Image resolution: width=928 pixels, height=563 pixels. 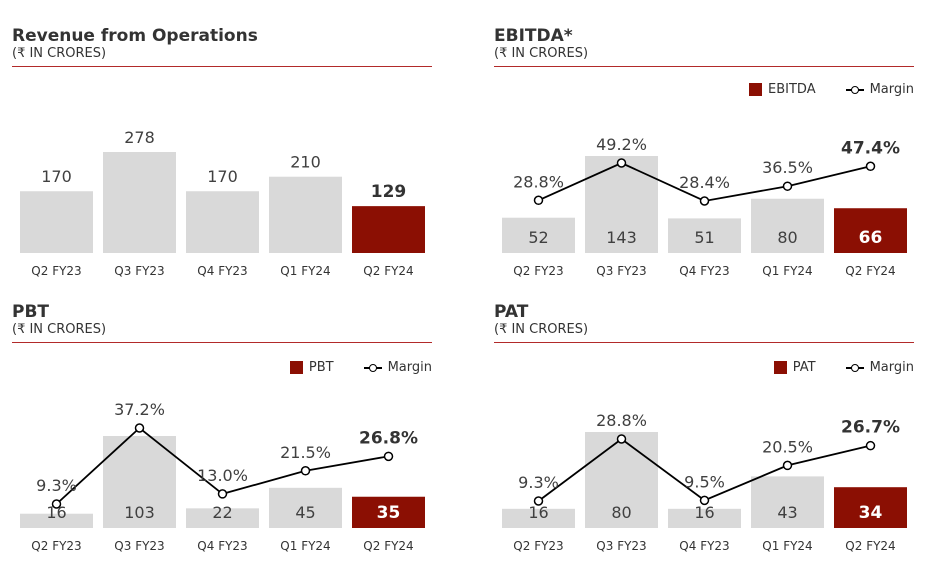 What do you see at coordinates (787, 446) in the screenshot?
I see `margin-label: 20.5%` at bounding box center [787, 446].